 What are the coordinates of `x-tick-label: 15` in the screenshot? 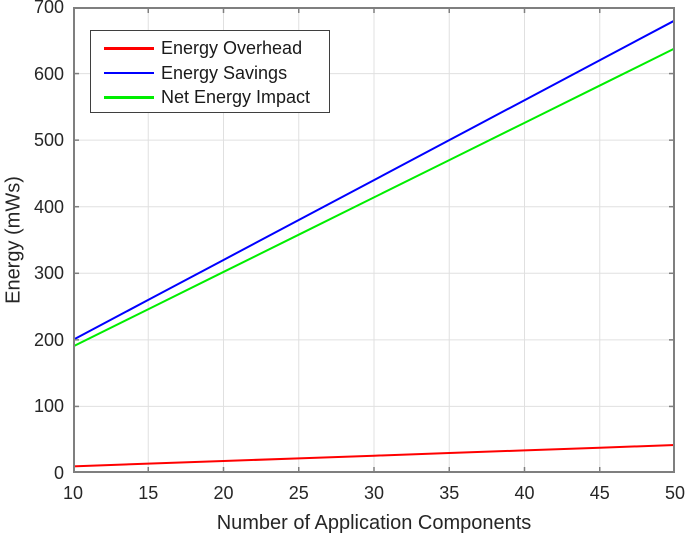 It's located at (148, 493).